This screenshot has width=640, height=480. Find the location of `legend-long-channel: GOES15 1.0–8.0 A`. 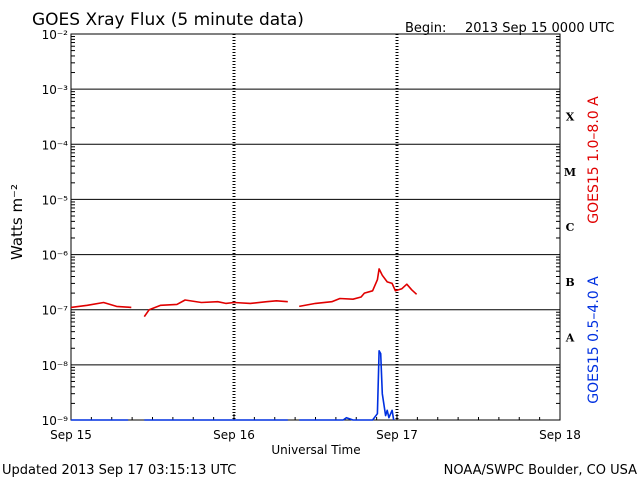

legend-long-channel: GOES15 1.0–8.0 A is located at coordinates (594, 160).